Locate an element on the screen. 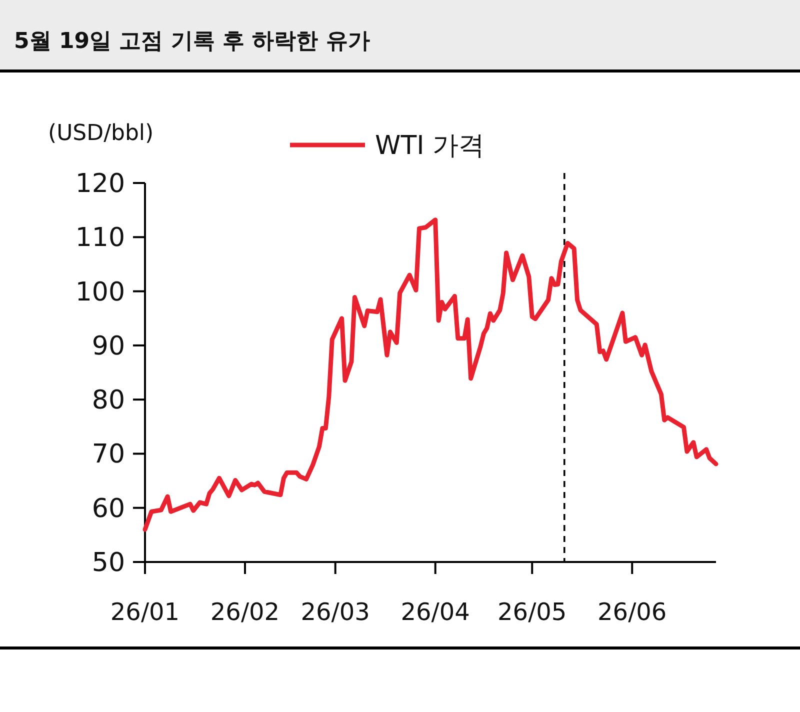 This screenshot has width=800, height=712. legend-label: WTI 가격 is located at coordinates (430, 146).